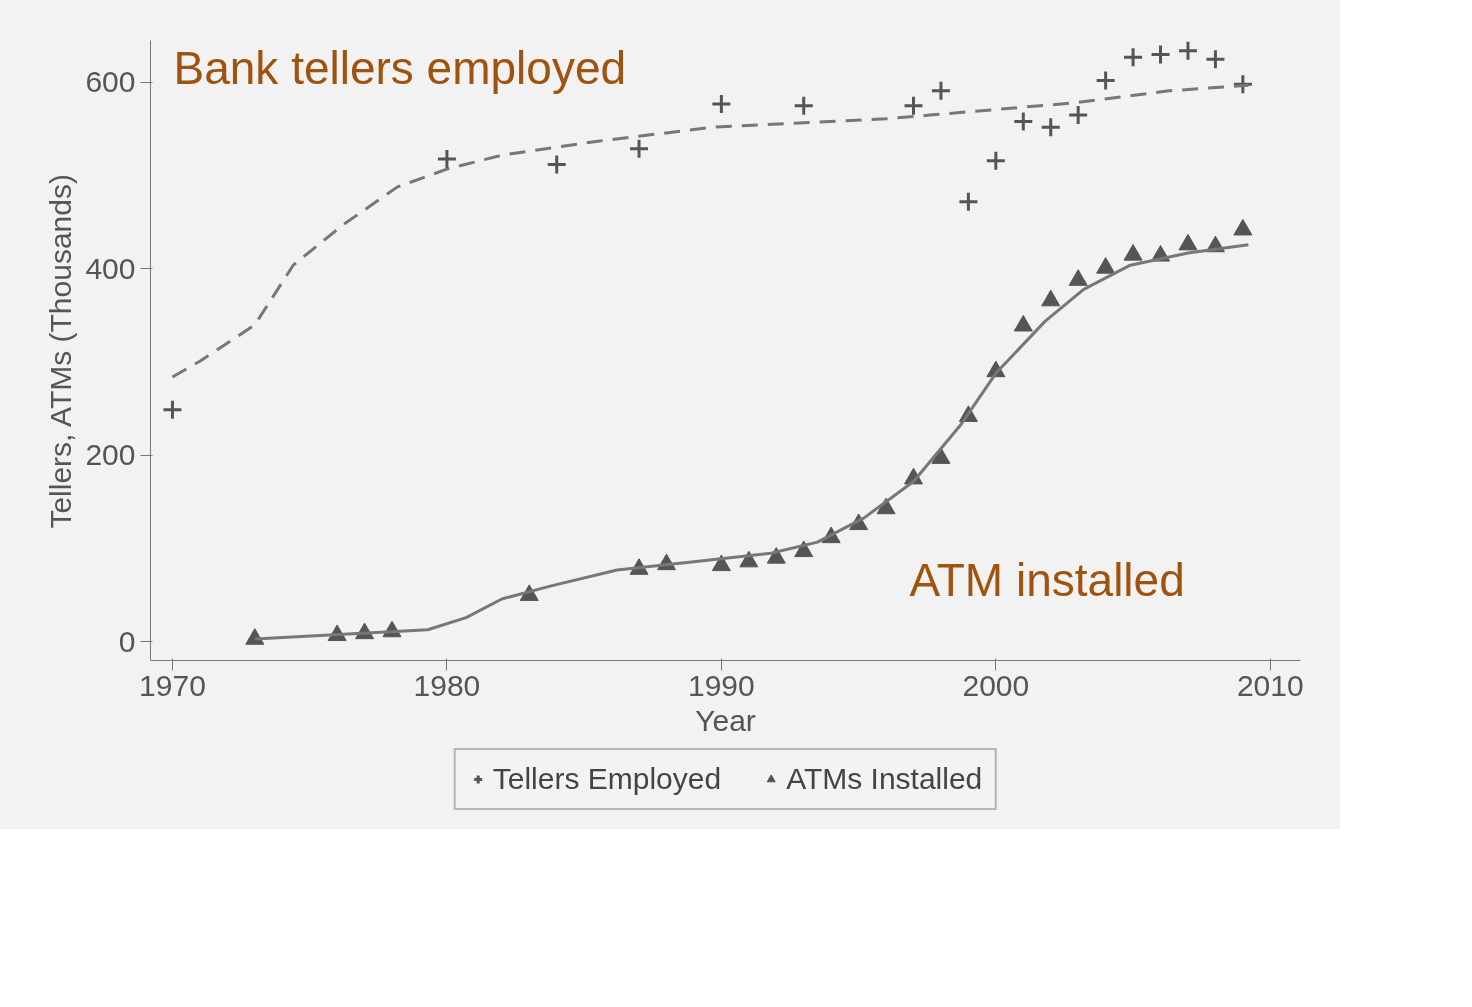 The height and width of the screenshot is (1007, 1472). I want to click on legend-label: Tellers Employed, so click(607, 779).